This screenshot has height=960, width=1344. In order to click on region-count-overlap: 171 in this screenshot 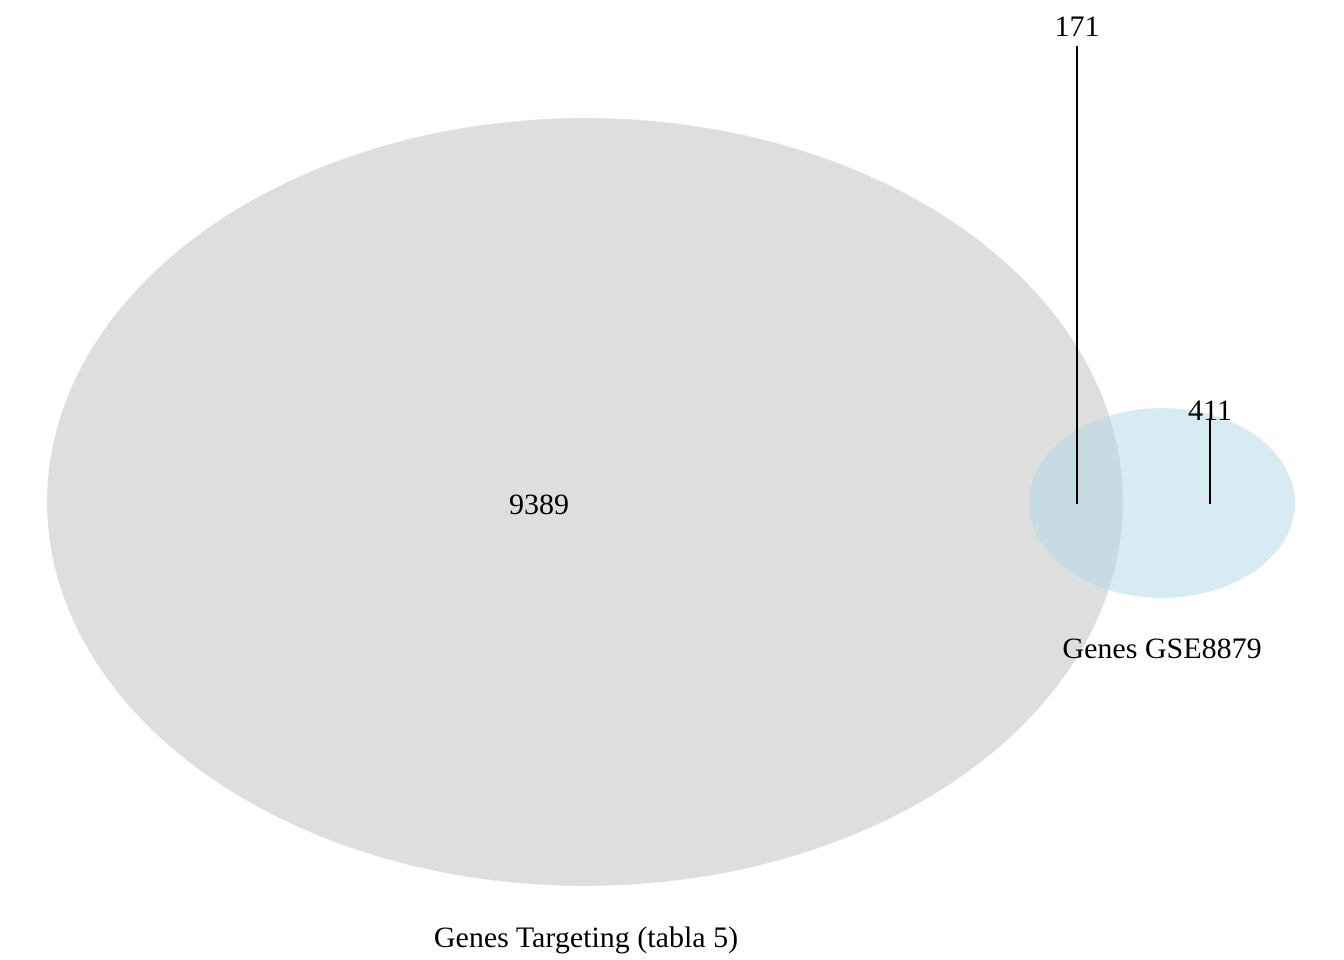, I will do `click(1077, 26)`.